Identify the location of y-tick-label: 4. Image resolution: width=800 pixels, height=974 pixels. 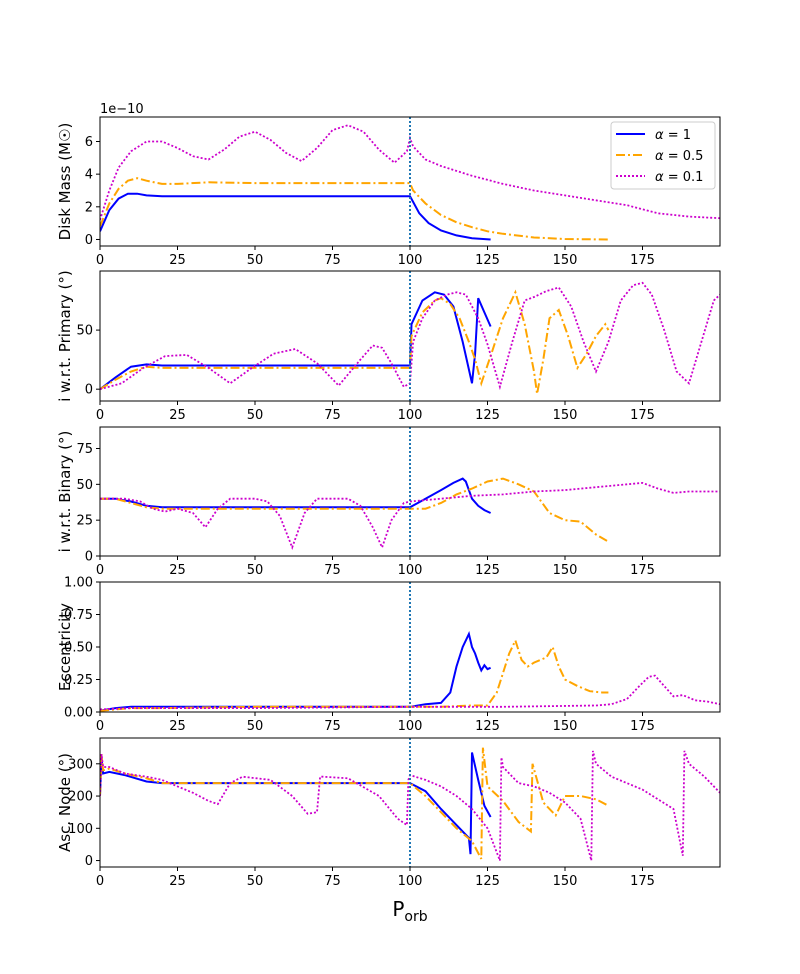
(89, 175).